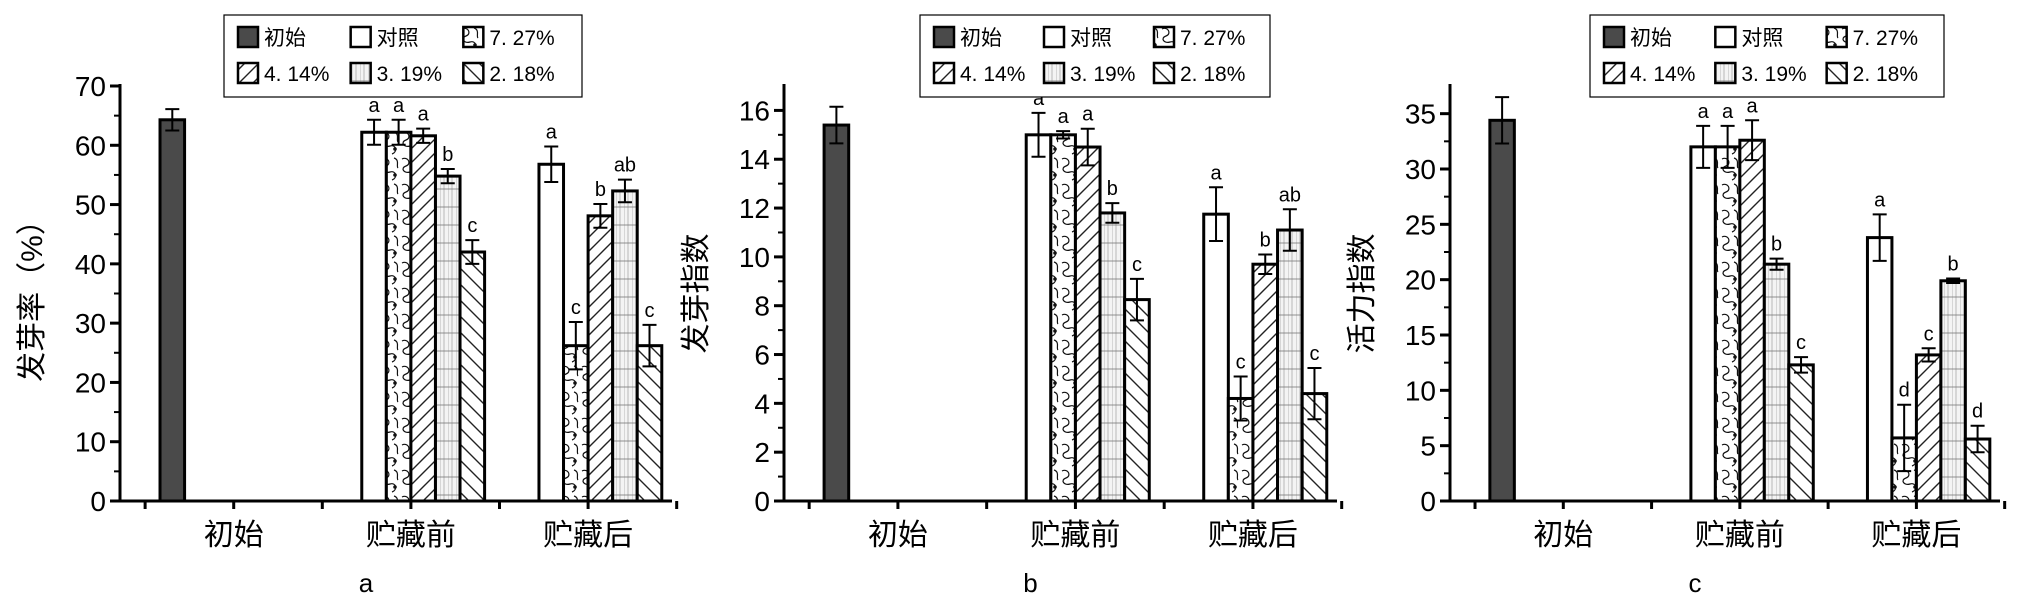 The height and width of the screenshot is (608, 2021). Describe the element at coordinates (1212, 74) in the screenshot. I see `legend-label: 2. 18%` at that location.